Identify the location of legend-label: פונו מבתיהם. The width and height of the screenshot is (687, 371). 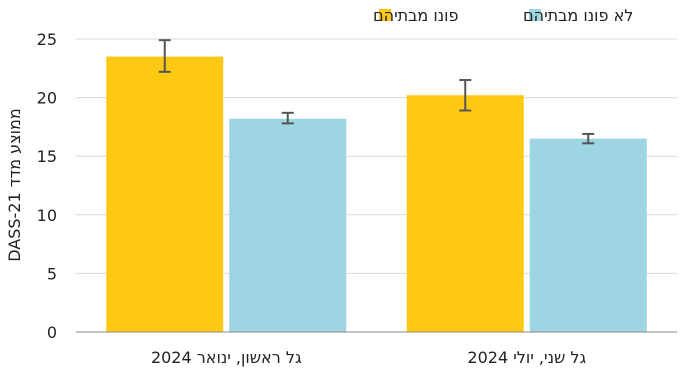
(415, 15).